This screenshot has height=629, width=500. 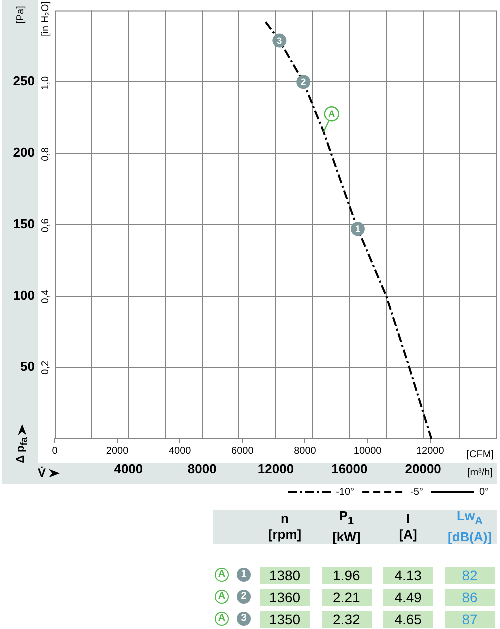 I want to click on y2-tick-label: 0,4, so click(x=46, y=296).